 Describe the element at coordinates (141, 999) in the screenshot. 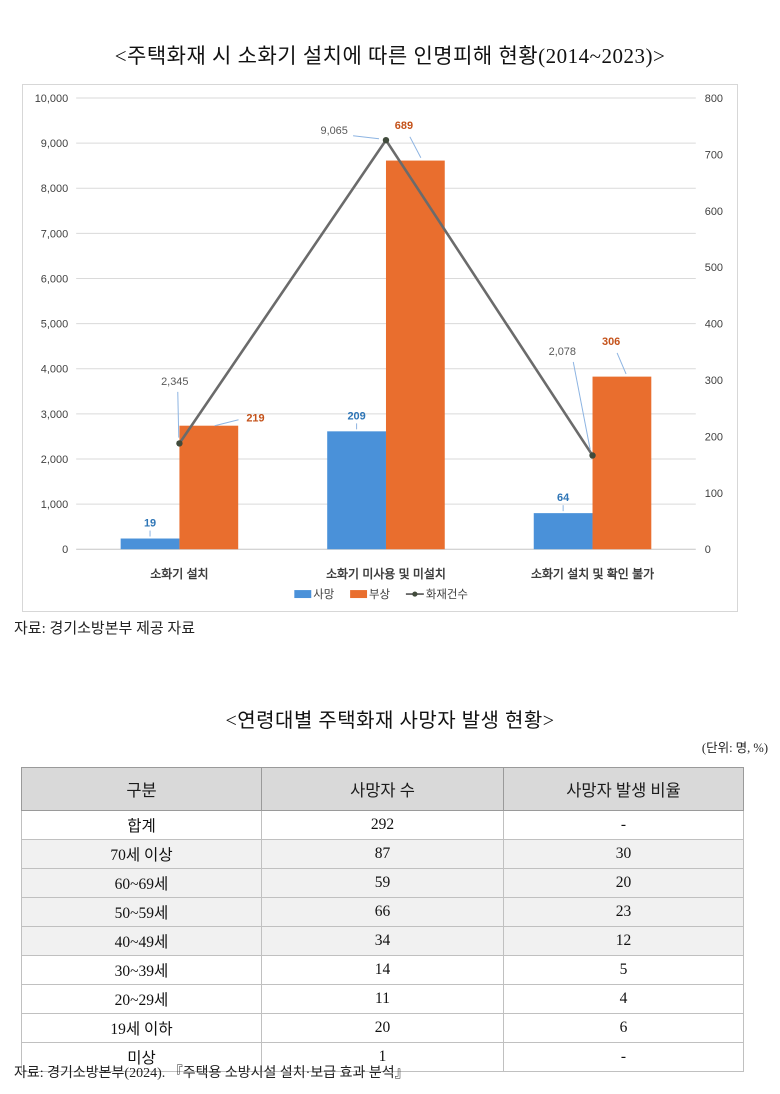

I see `age-group-cell: 20~29세` at that location.